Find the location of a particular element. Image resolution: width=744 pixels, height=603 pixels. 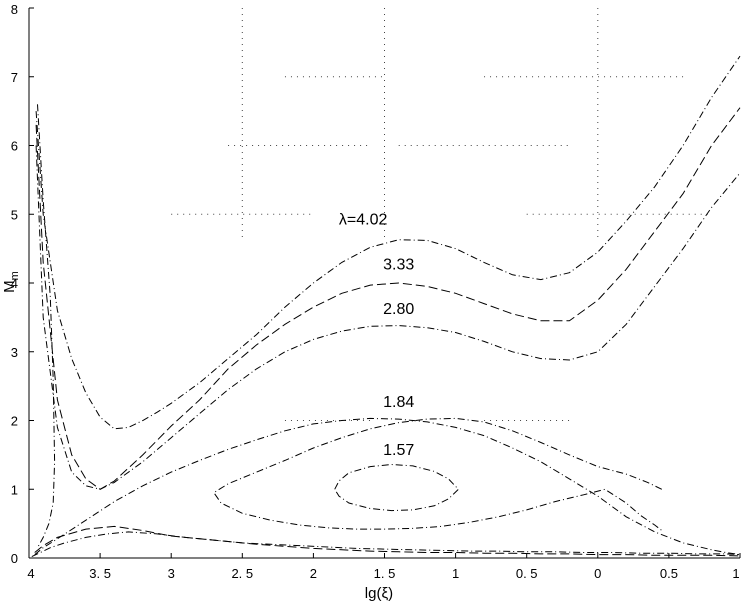

svg-text: Mm is located at coordinates (11, 282).